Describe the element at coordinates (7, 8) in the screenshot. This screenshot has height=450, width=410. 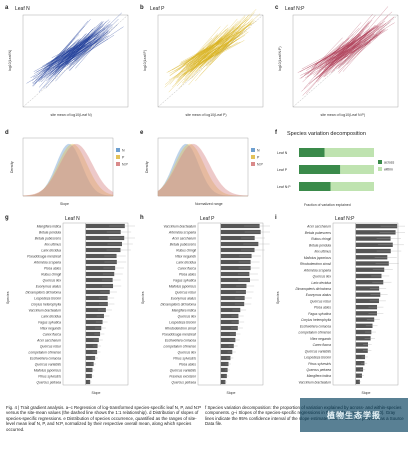
I see `panel-letter: a` at that location.